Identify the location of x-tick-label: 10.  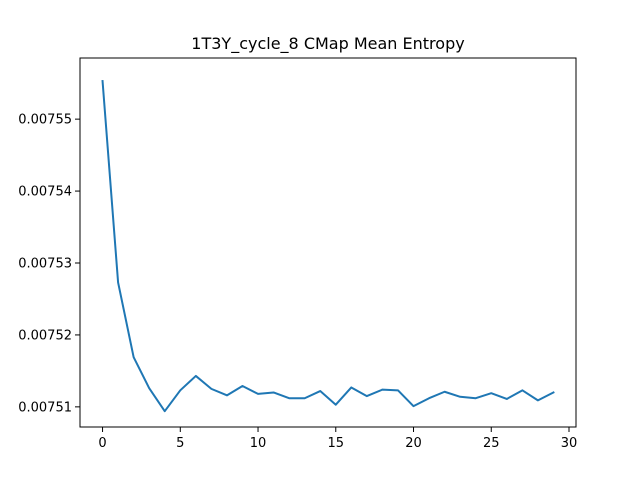
(258, 443).